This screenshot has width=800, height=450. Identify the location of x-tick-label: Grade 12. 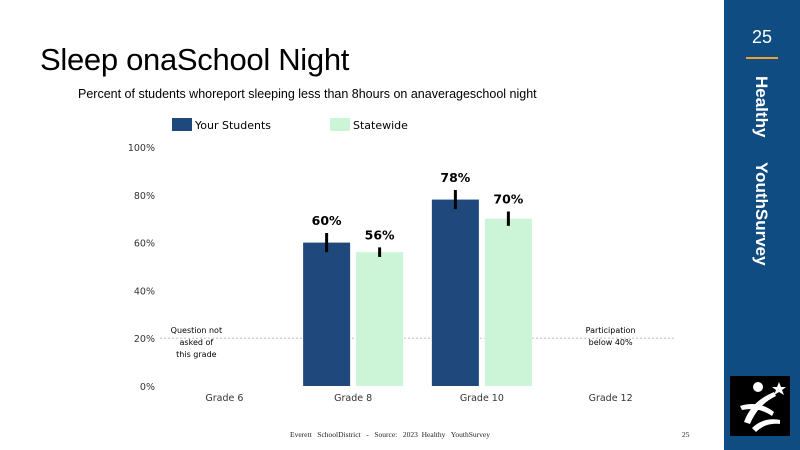
(611, 398).